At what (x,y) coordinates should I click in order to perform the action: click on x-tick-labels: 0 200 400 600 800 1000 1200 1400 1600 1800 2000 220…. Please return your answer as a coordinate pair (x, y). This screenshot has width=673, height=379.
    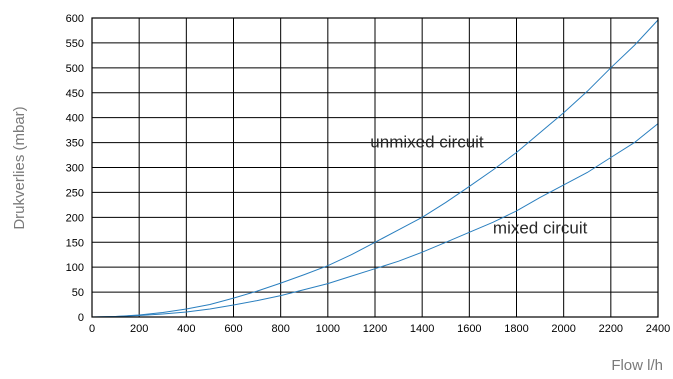
    Looking at the image, I should click on (379, 329).